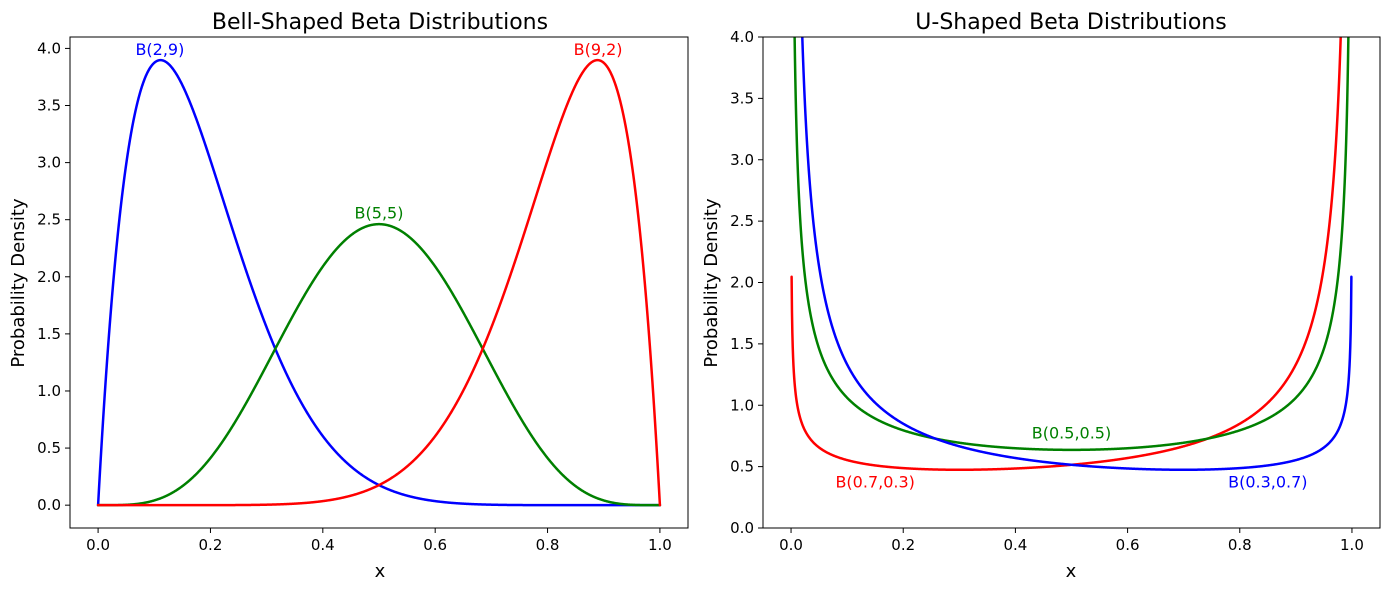 The width and height of the screenshot is (1390, 590). Describe the element at coordinates (379, 212) in the screenshot. I see `annotation-label: B(5,5)` at that location.